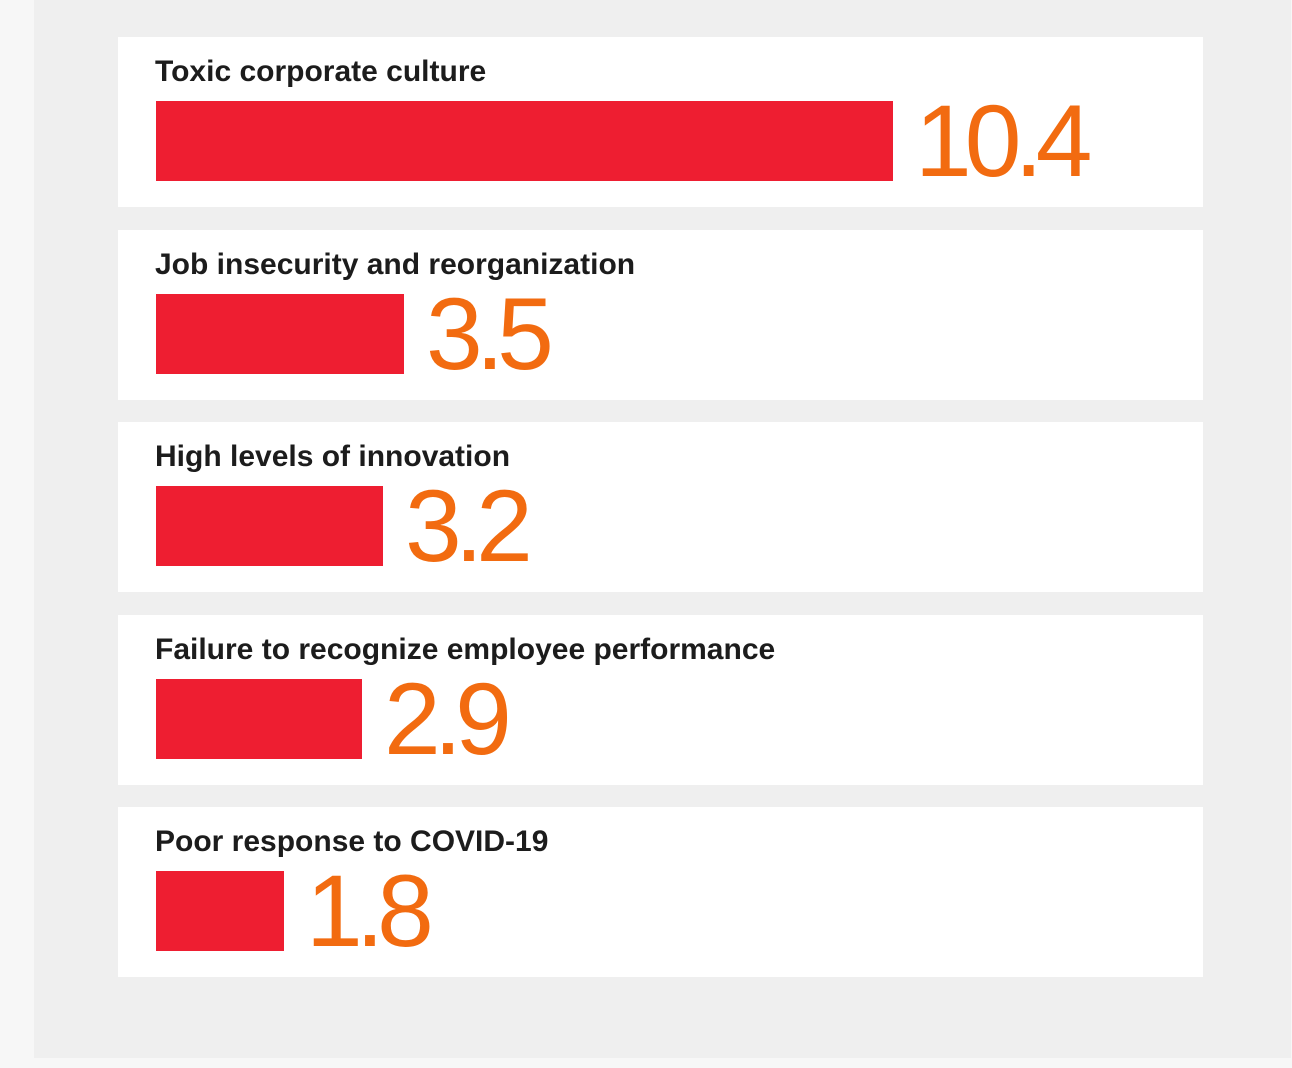  Describe the element at coordinates (448, 719) in the screenshot. I see `value-label: 2.9` at that location.